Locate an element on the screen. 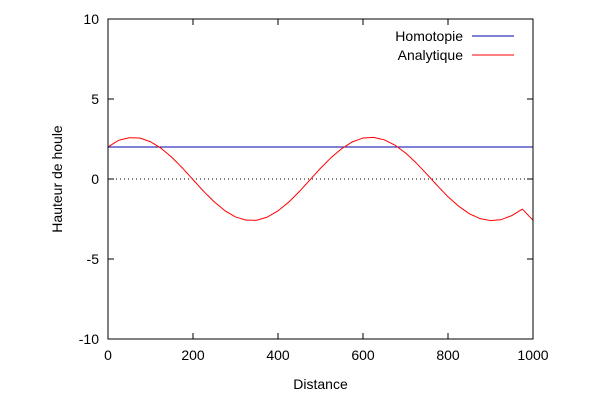 The width and height of the screenshot is (600, 400). legend-label: Analytique is located at coordinates (431, 55).